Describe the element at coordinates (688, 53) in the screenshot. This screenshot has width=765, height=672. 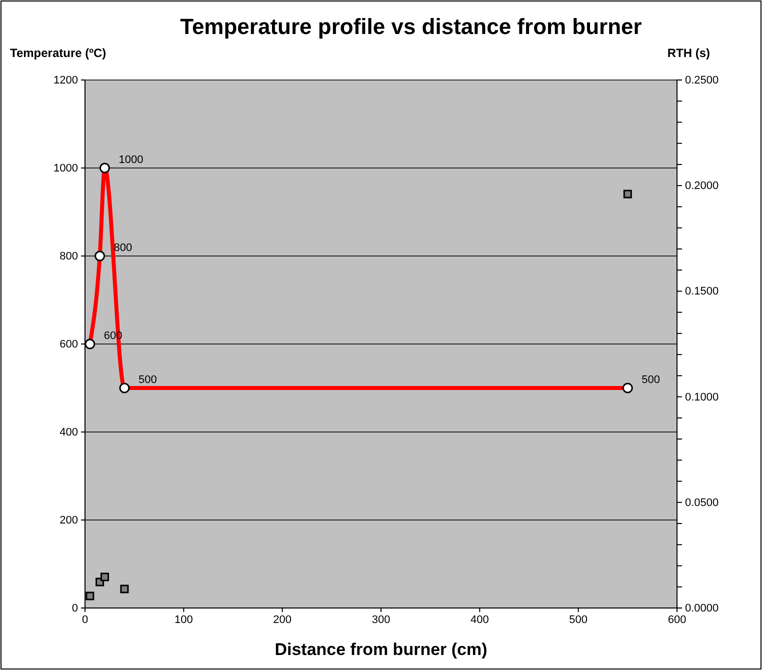
I see `y2-axis-title: RTH (s)` at that location.